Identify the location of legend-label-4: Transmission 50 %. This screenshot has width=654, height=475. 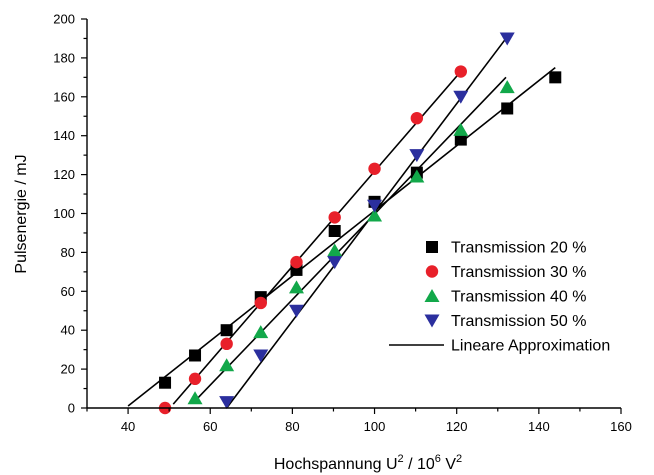
(518, 321).